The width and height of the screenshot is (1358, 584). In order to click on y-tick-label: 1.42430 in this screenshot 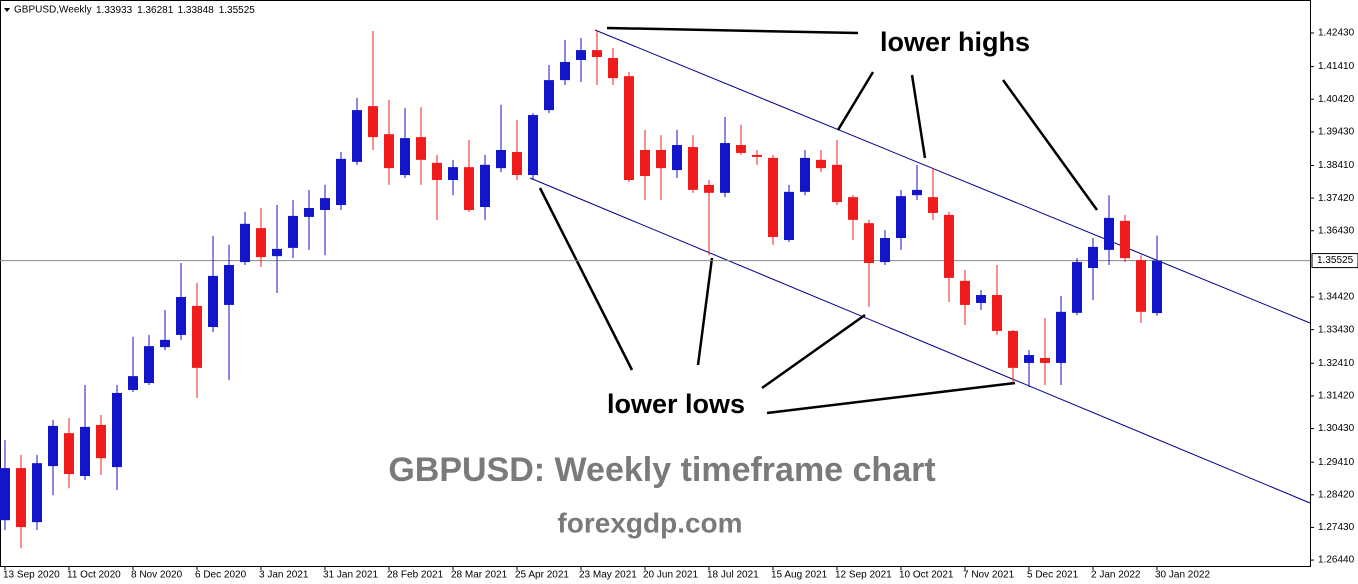, I will do `click(1336, 33)`.